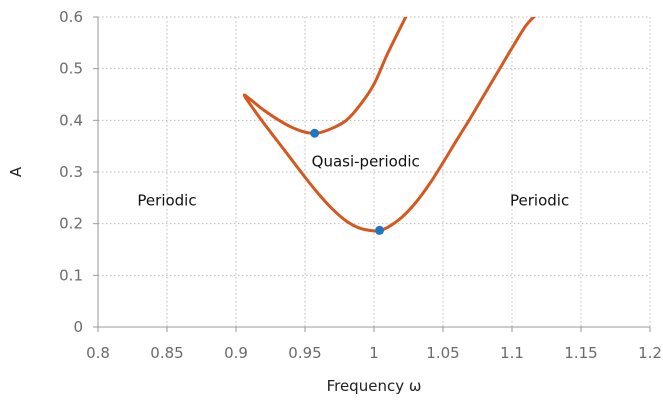 This screenshot has height=403, width=663. What do you see at coordinates (512, 353) in the screenshot?
I see `x-tick-label: 1.1` at bounding box center [512, 353].